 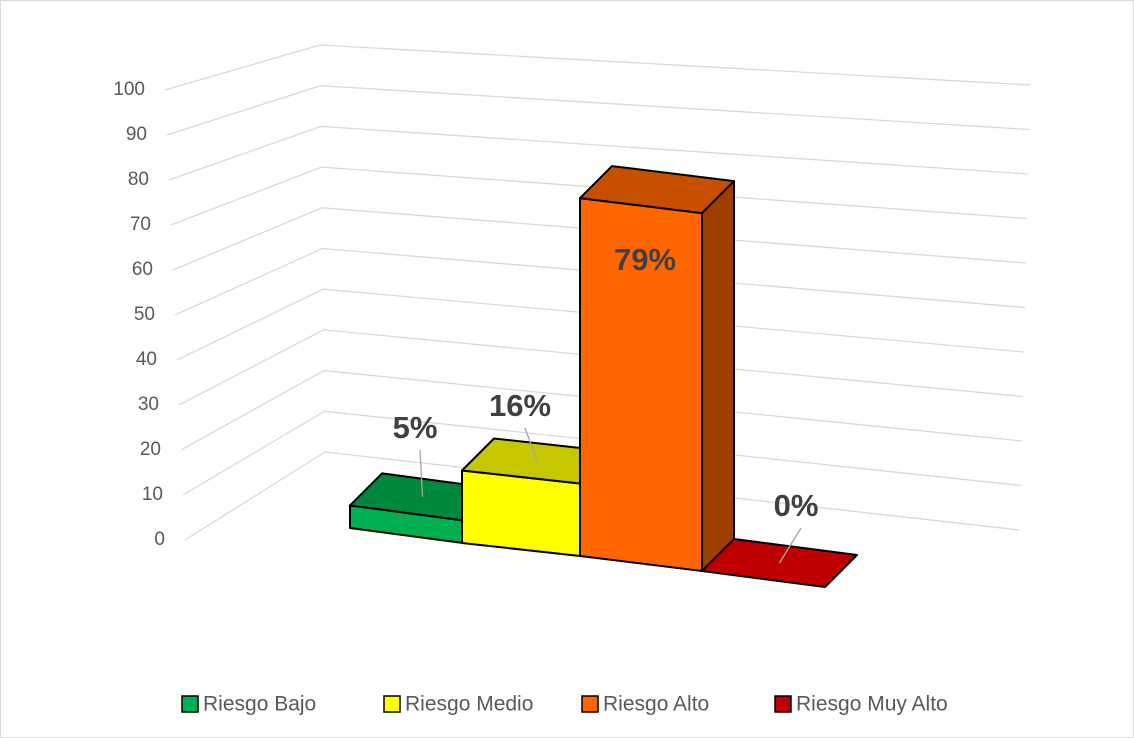 I want to click on y-tick-label: 50, so click(x=144, y=314).